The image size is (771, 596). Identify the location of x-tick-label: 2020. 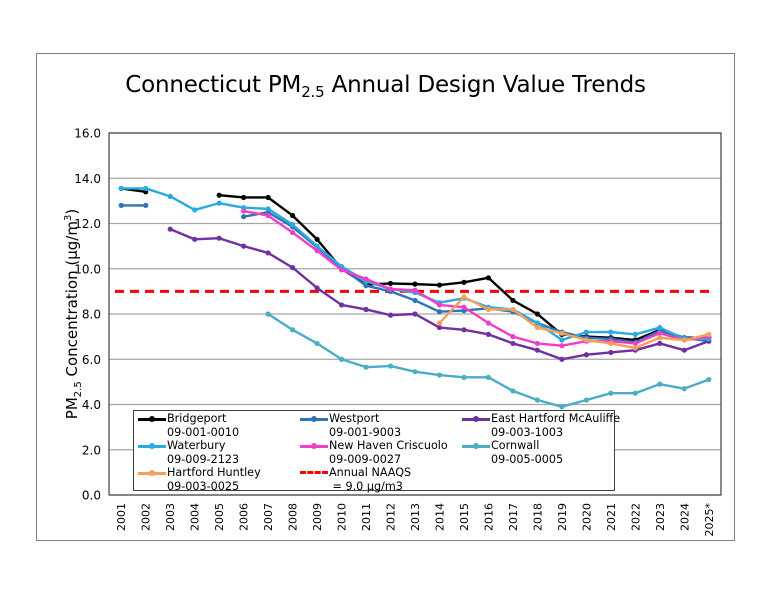
(586, 517).